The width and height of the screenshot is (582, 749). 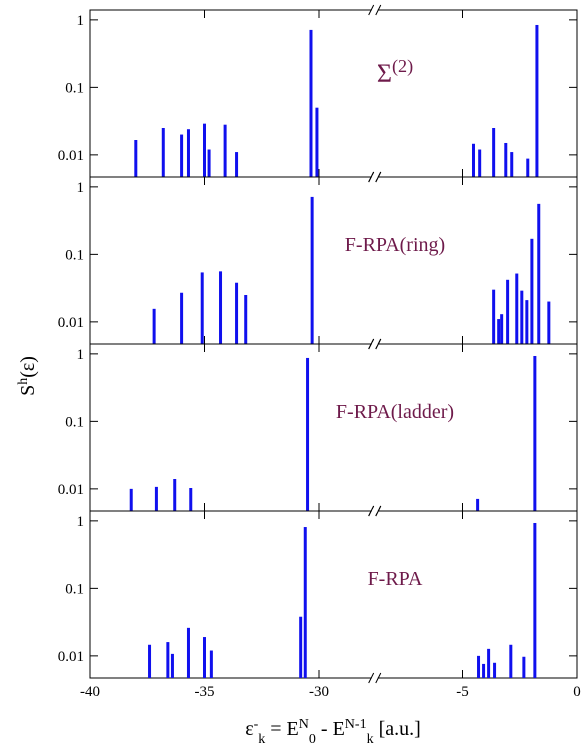 What do you see at coordinates (395, 245) in the screenshot?
I see `label-part: F-RPA(ring)` at bounding box center [395, 245].